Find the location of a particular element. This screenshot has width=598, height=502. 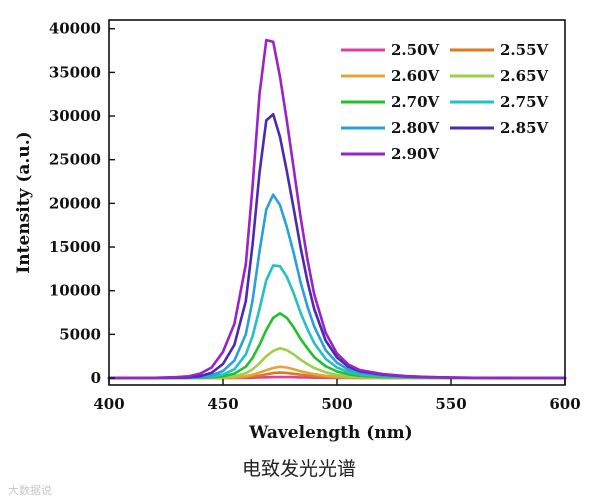

legend-label-2.75V: 2.75V is located at coordinates (524, 102).